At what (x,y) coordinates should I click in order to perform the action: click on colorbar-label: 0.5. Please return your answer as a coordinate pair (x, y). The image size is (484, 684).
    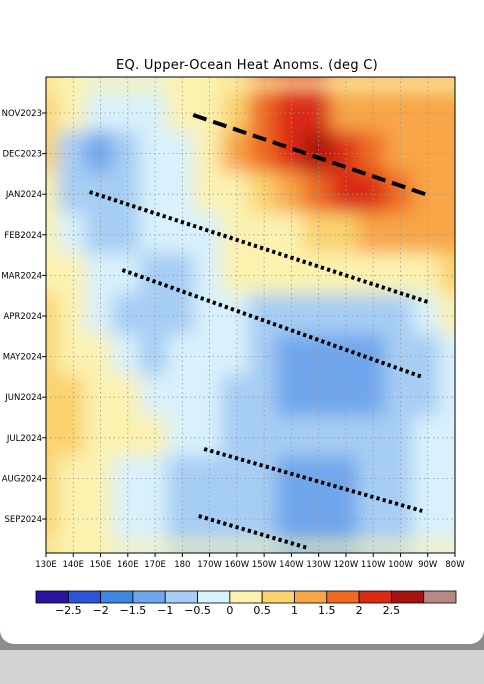
    Looking at the image, I should click on (262, 610).